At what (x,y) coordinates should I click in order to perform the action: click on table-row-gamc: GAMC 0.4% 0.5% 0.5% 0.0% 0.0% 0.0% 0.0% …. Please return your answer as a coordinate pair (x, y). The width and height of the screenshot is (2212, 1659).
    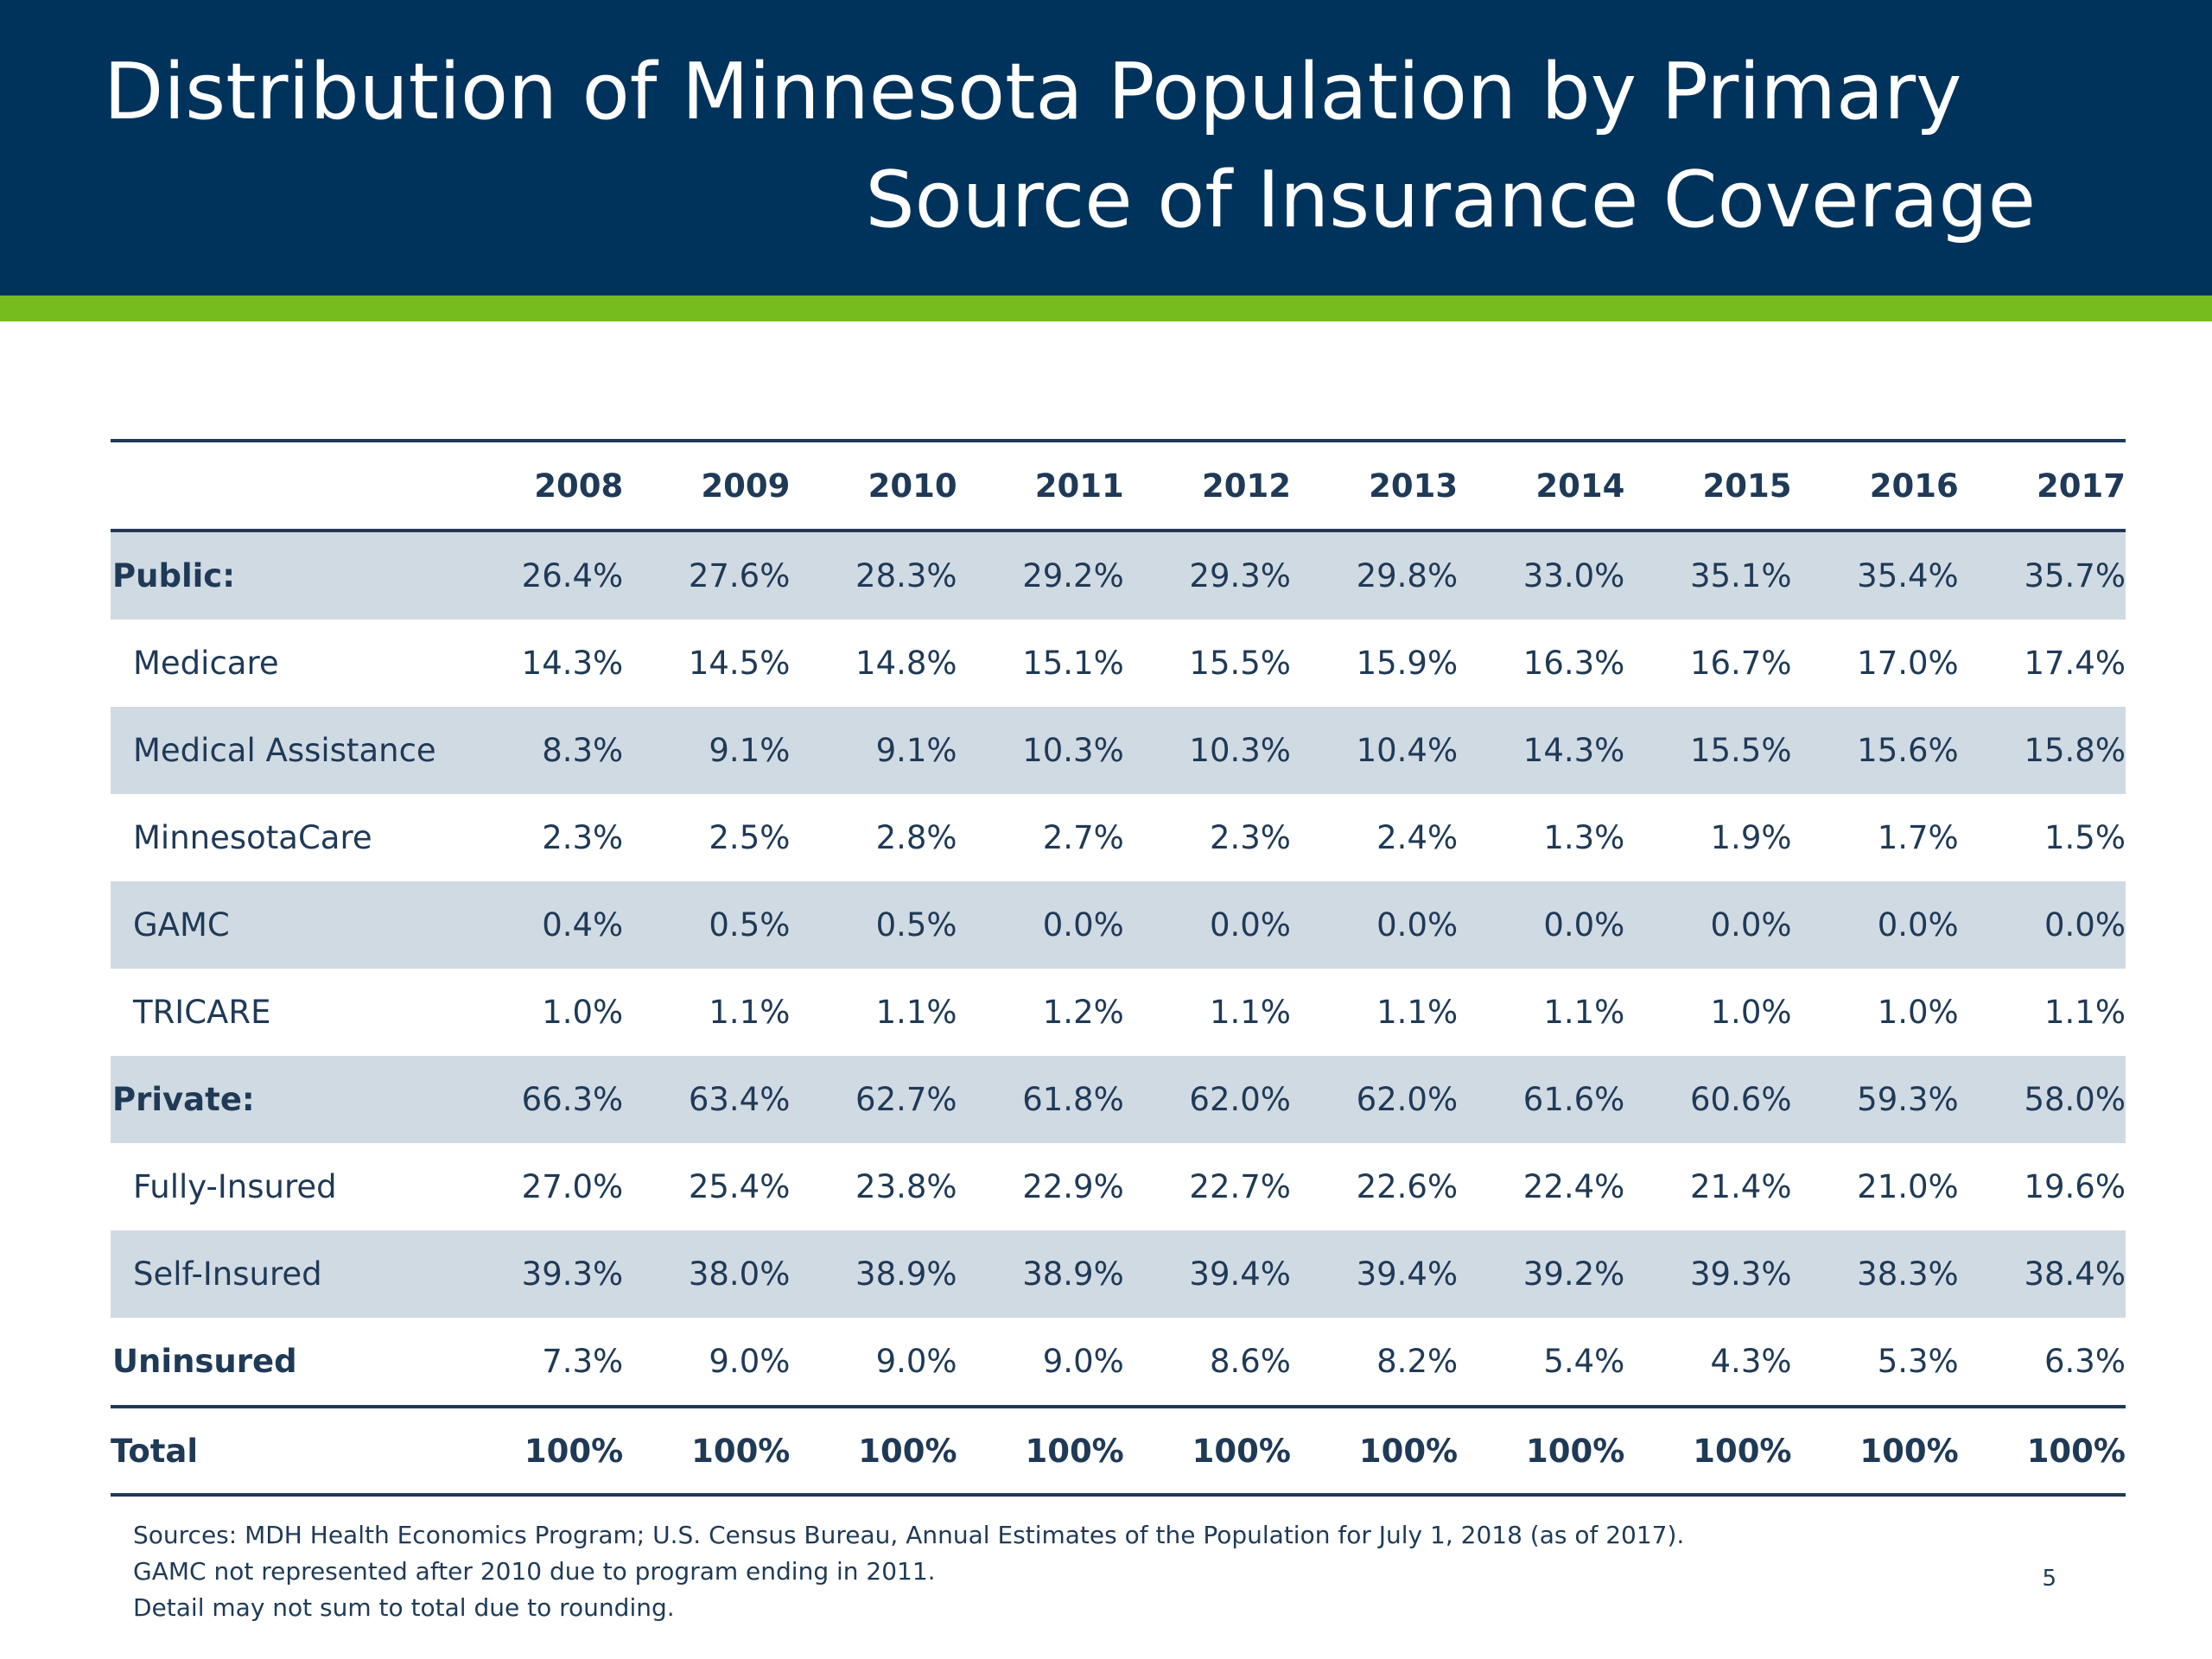
    Looking at the image, I should click on (1118, 925).